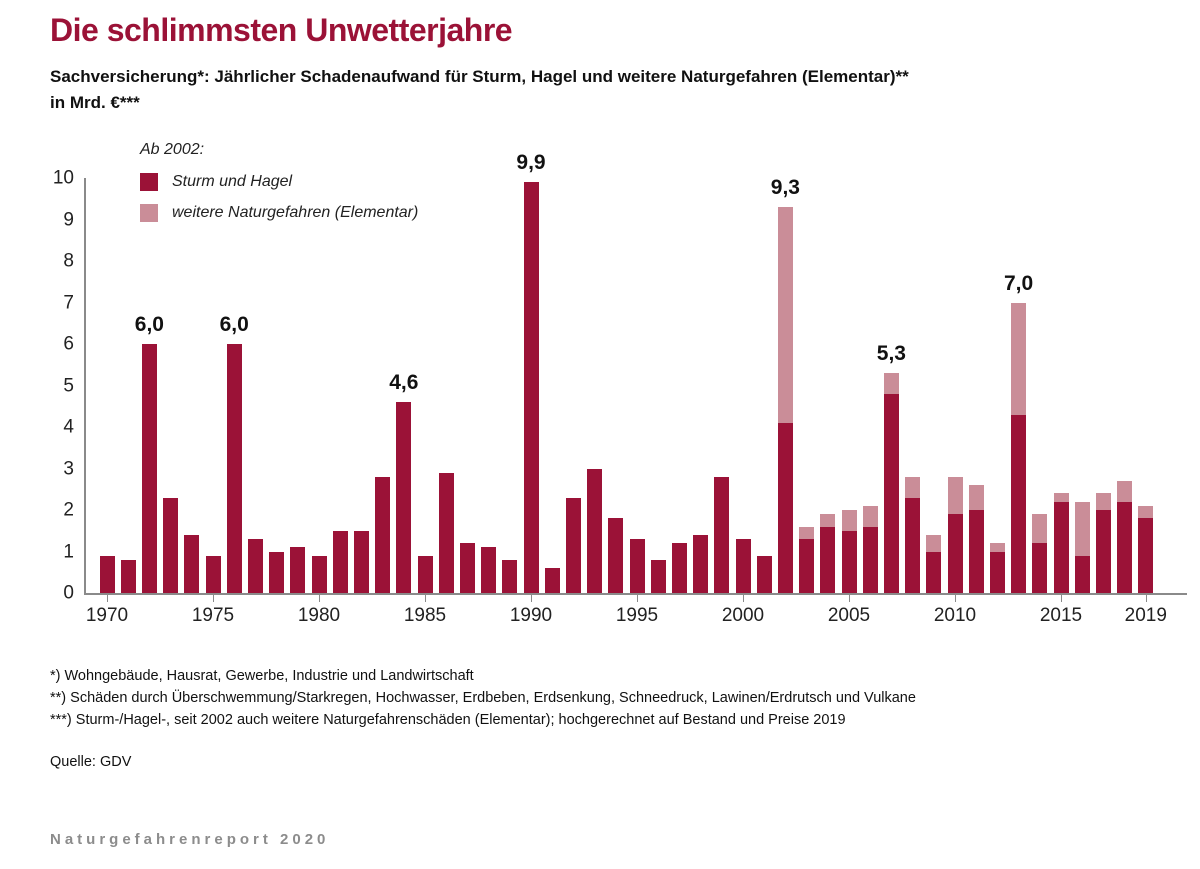 This screenshot has height=869, width=1200. I want to click on x-axis-tick-label: 1975, so click(213, 615).